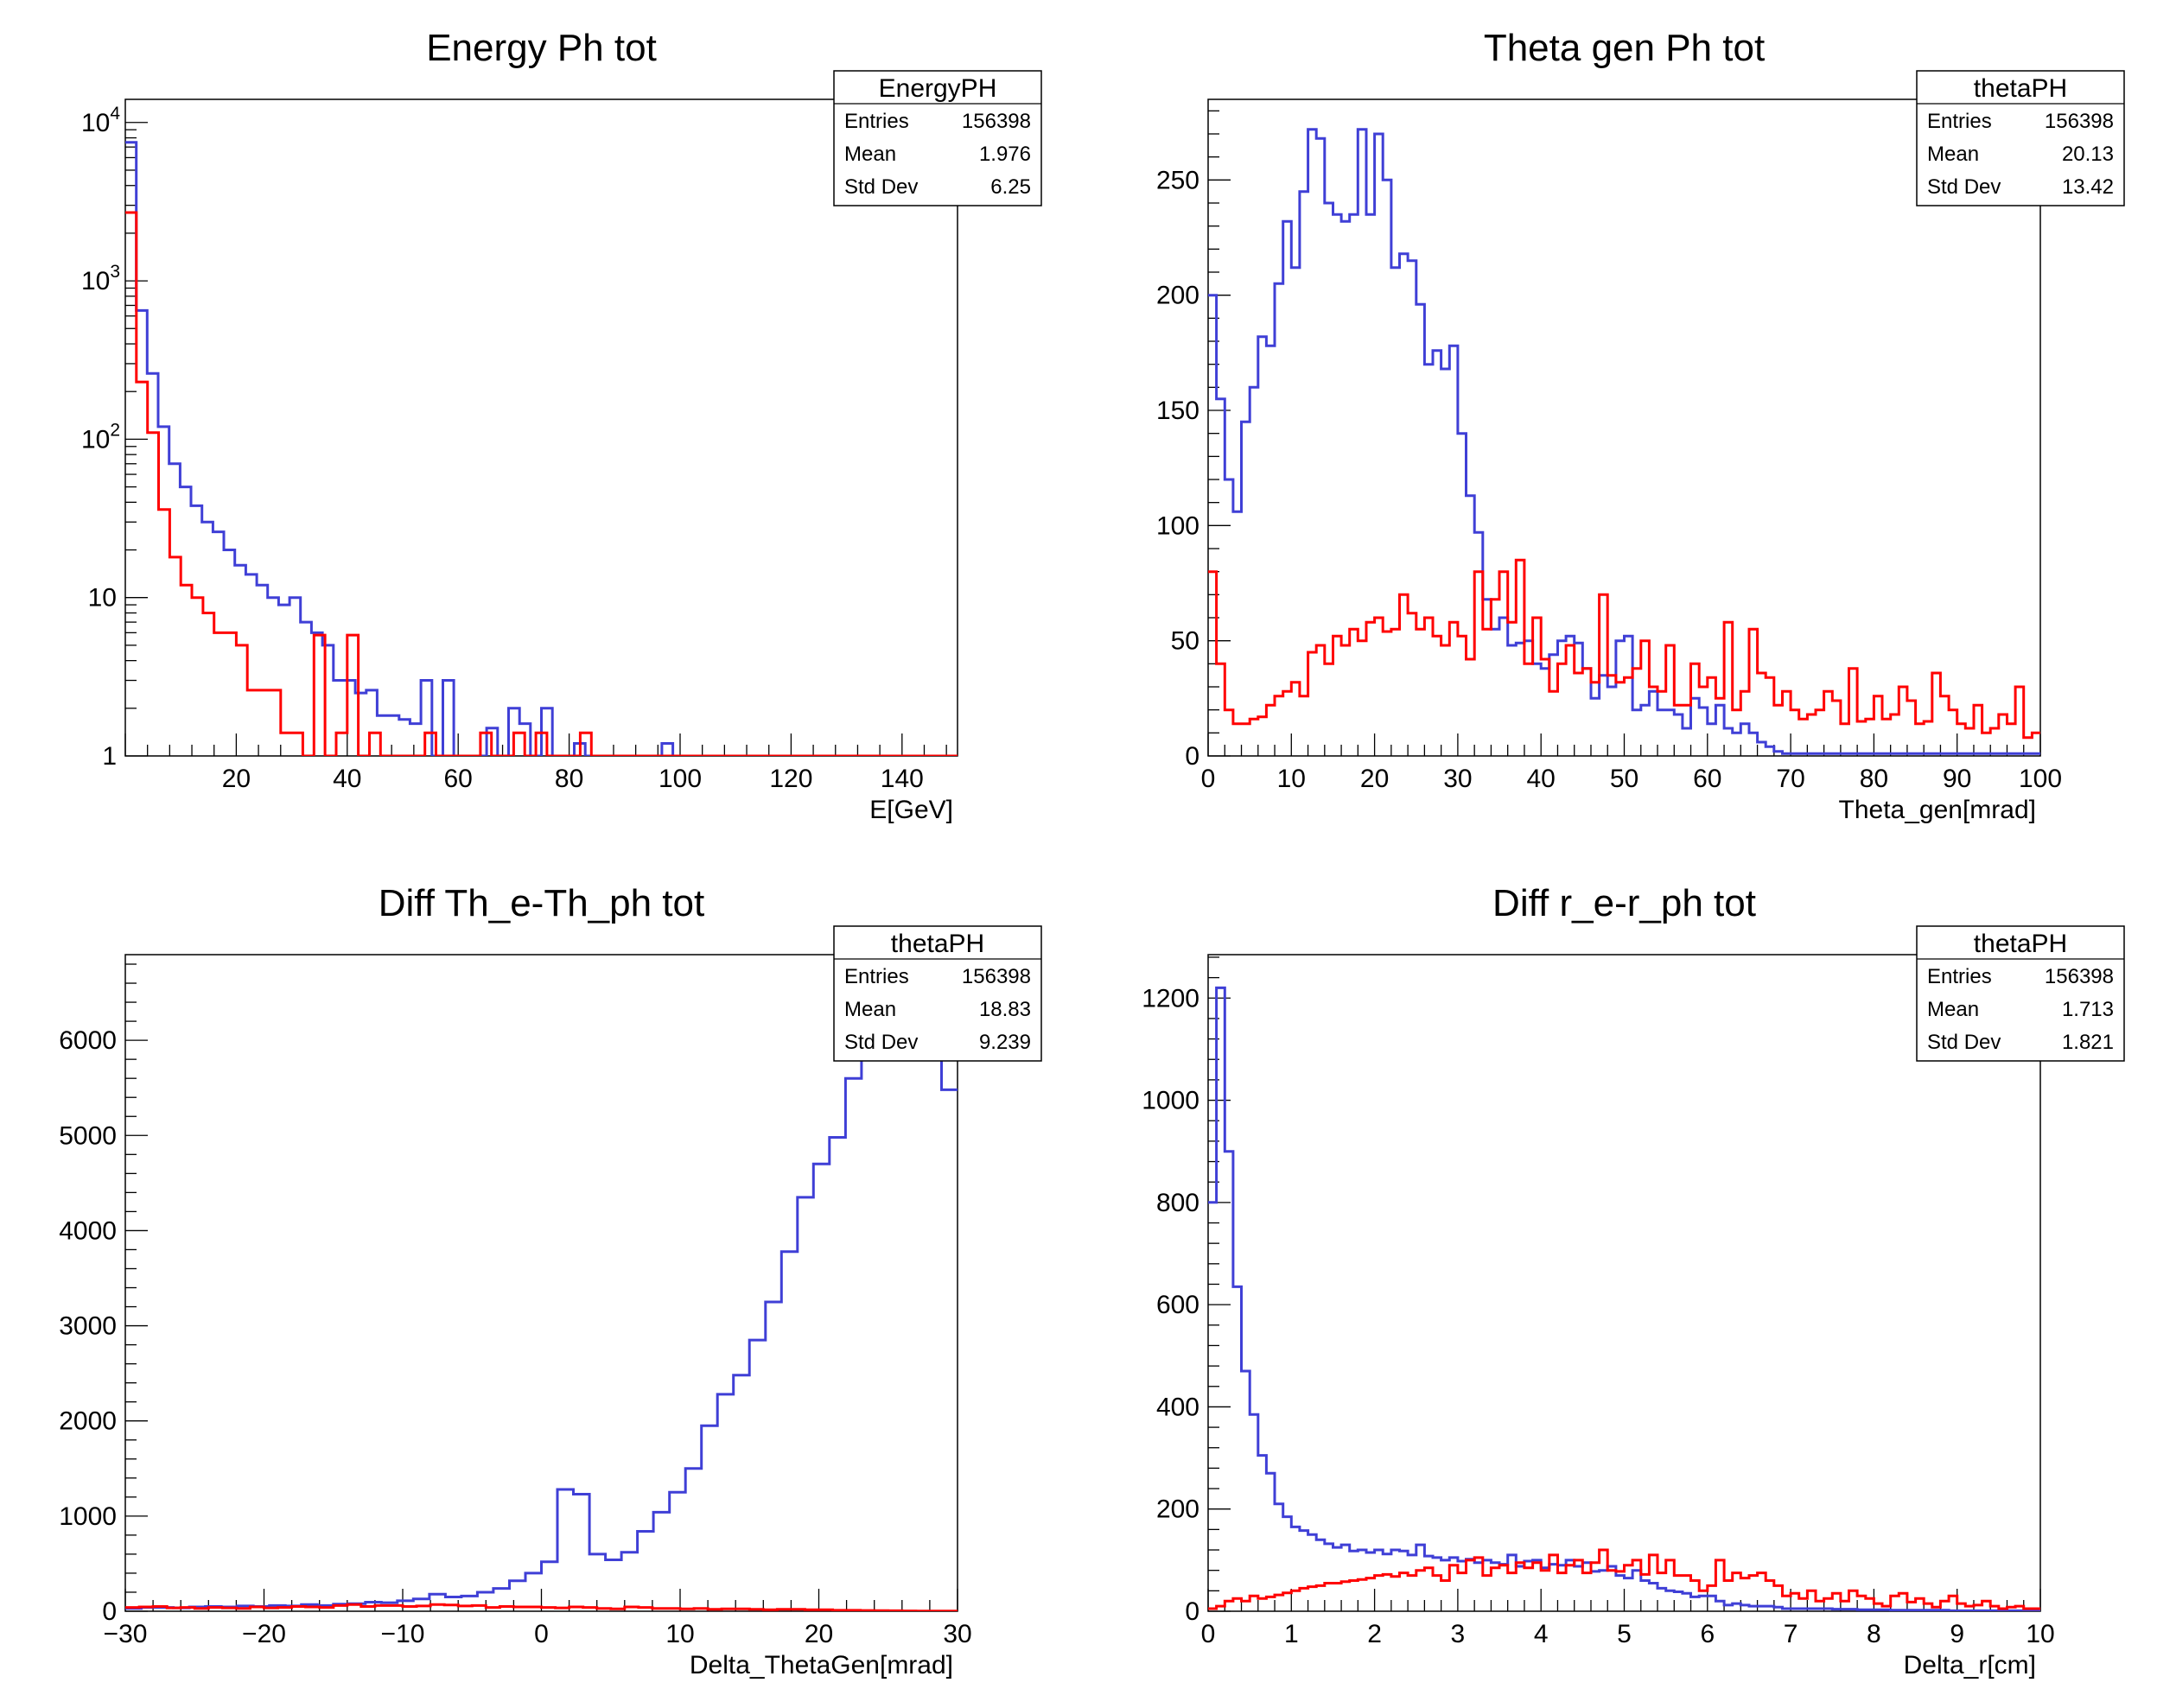  What do you see at coordinates (1459, 1634) in the screenshot?
I see `x-tick-label: 3` at bounding box center [1459, 1634].